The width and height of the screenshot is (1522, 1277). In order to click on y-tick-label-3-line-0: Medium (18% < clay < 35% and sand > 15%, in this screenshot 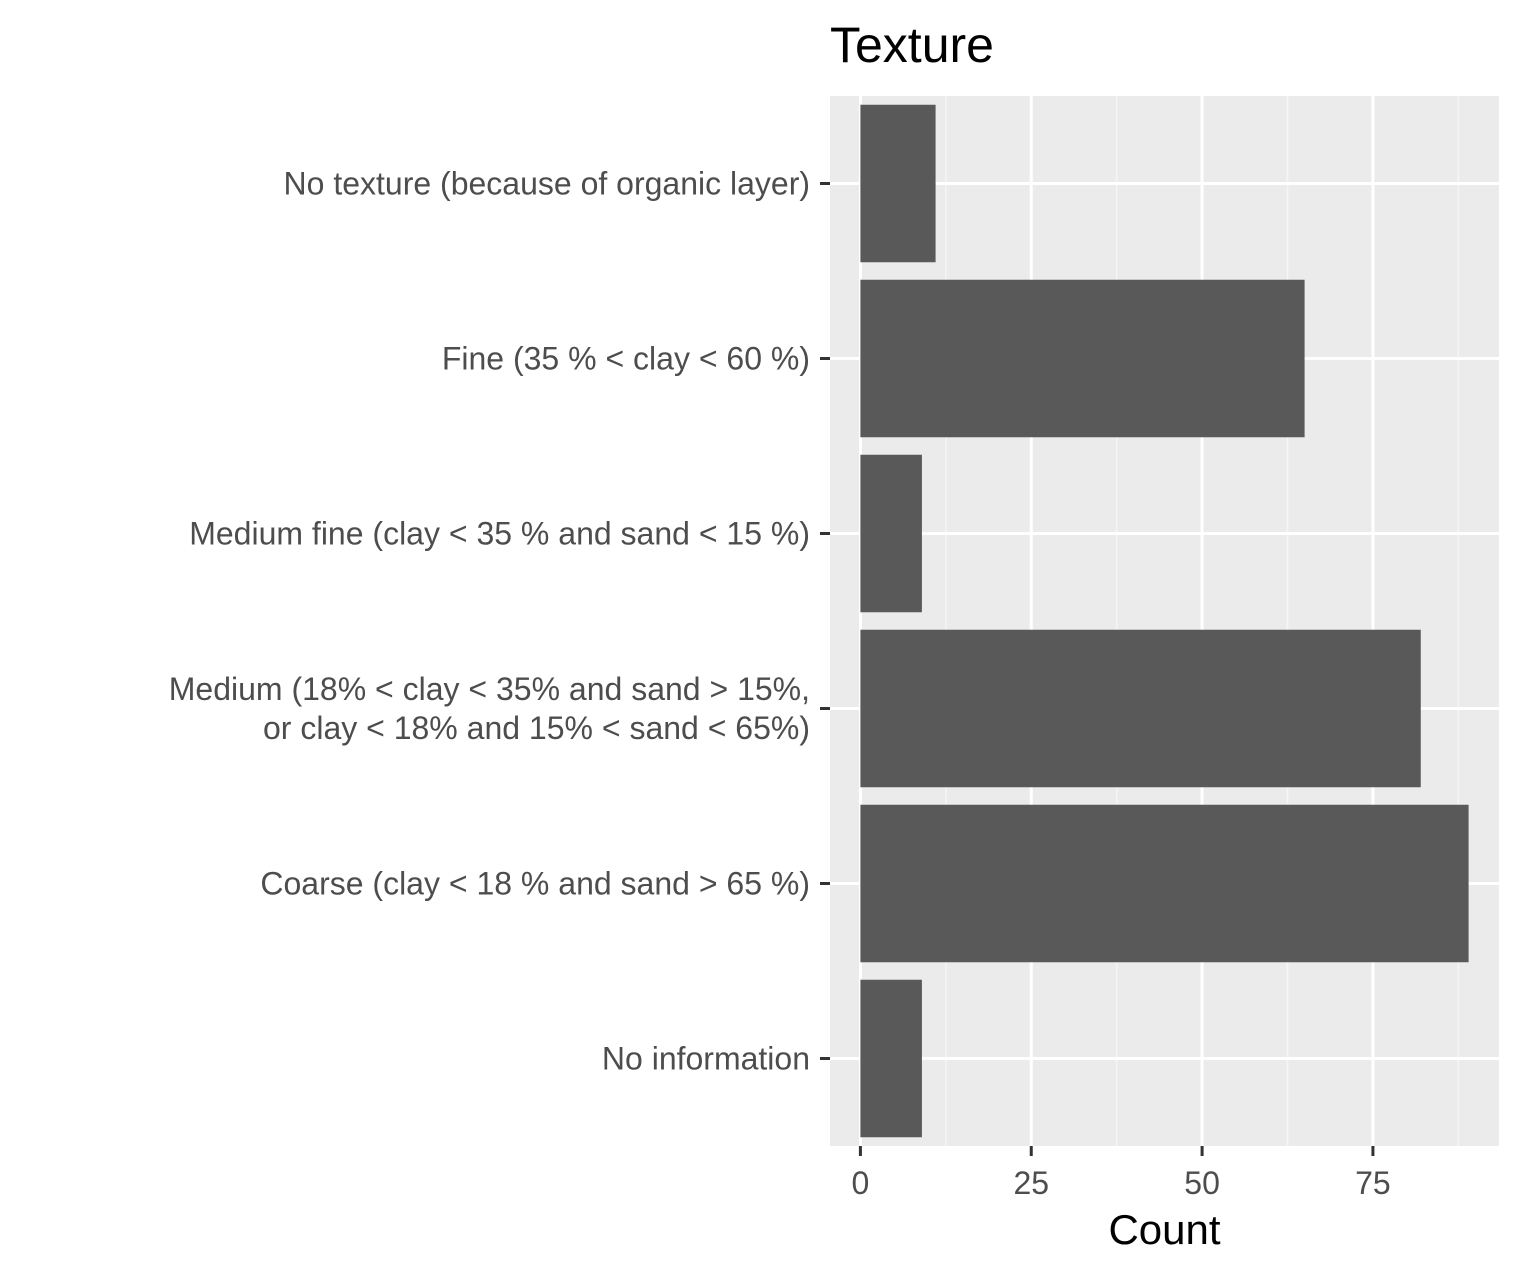, I will do `click(489, 689)`.